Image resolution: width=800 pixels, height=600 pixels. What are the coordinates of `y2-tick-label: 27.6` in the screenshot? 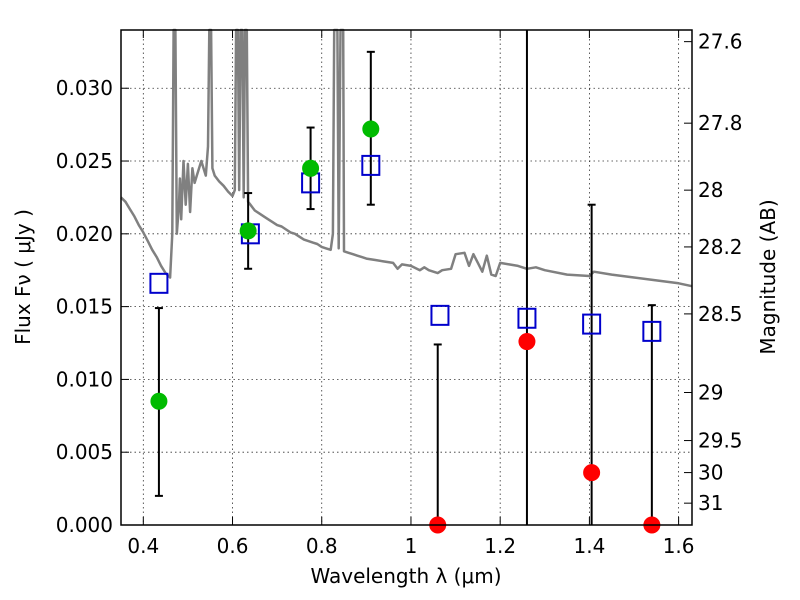 It's located at (720, 42).